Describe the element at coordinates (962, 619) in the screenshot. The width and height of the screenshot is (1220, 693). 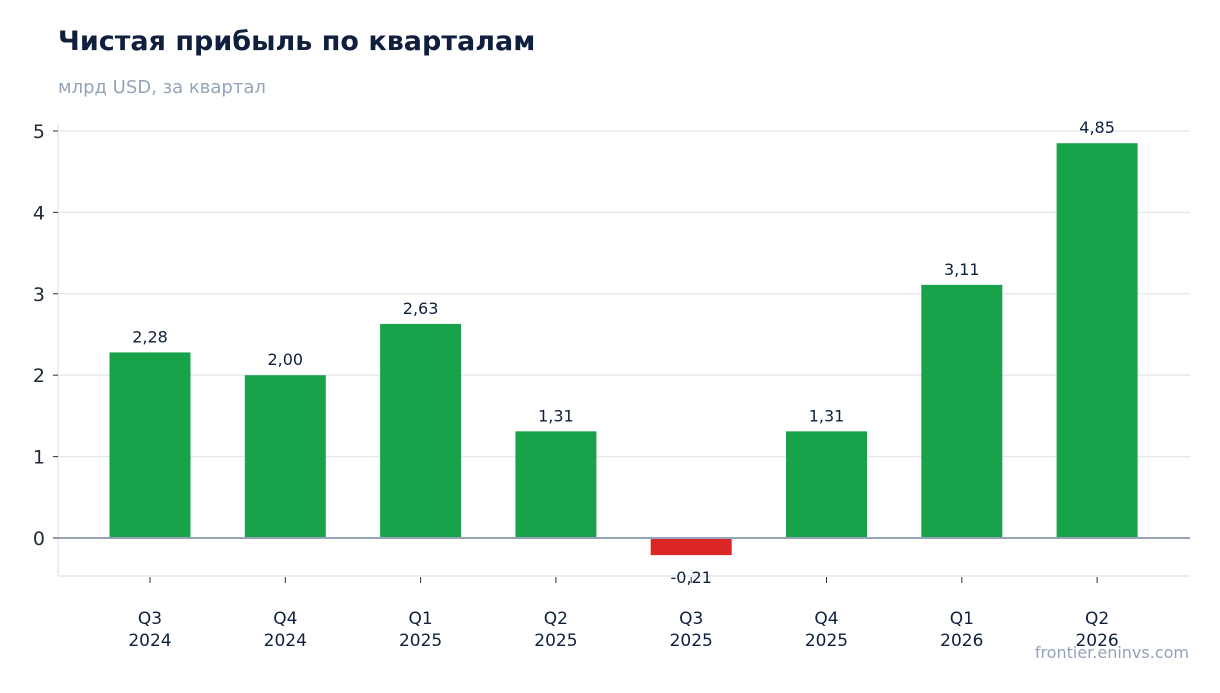
I see `x-tick-label-6: Q1` at that location.